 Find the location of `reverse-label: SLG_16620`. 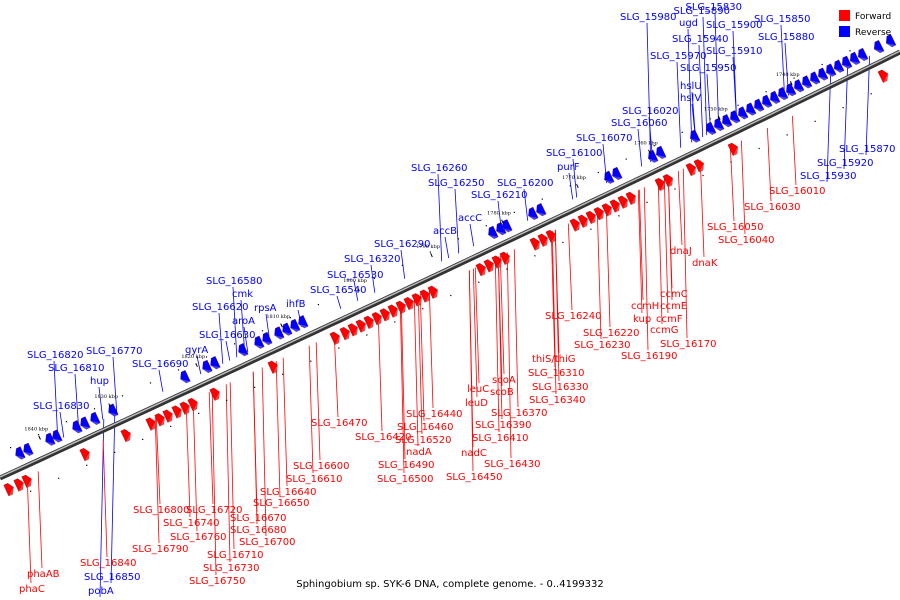

reverse-label: SLG_16620 is located at coordinates (220, 307).